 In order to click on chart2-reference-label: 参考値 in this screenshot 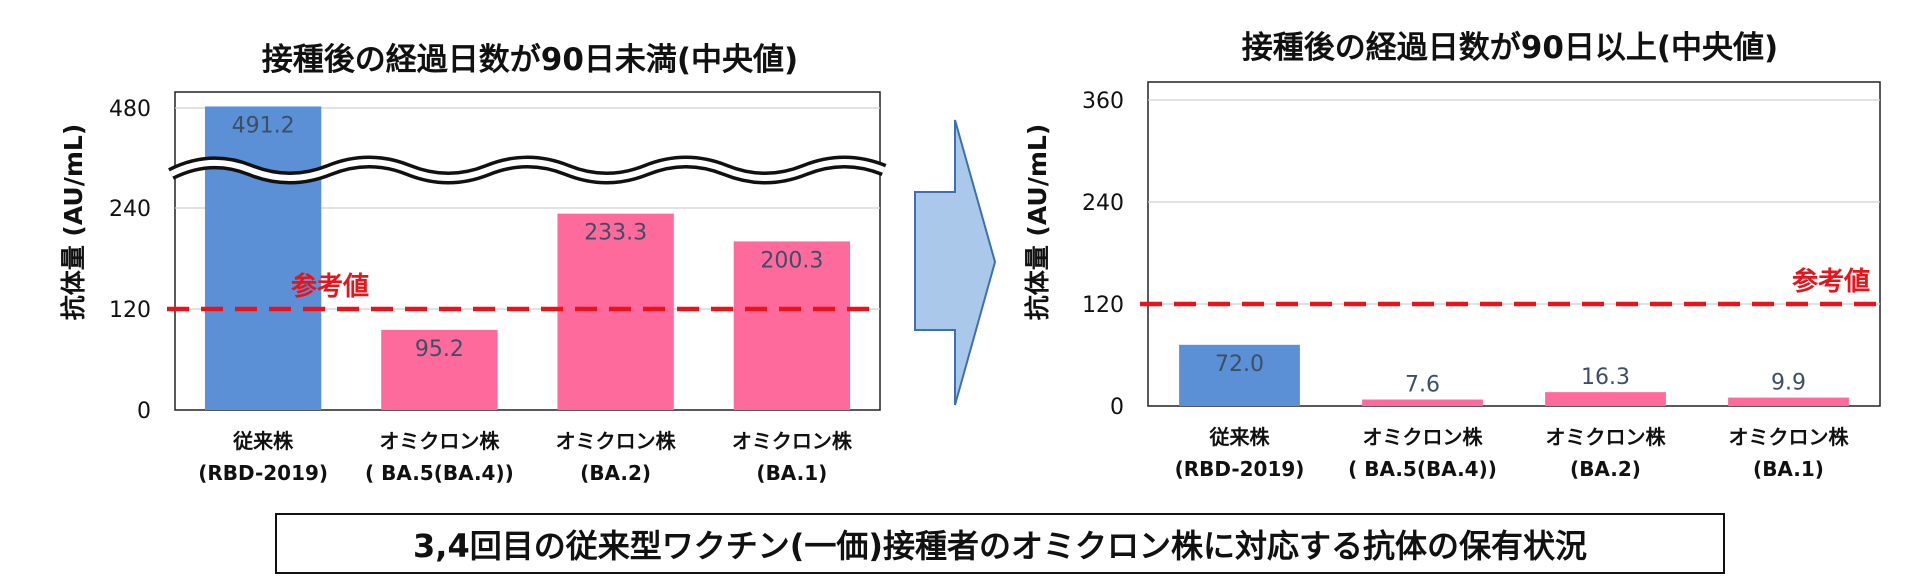, I will do `click(1831, 281)`.